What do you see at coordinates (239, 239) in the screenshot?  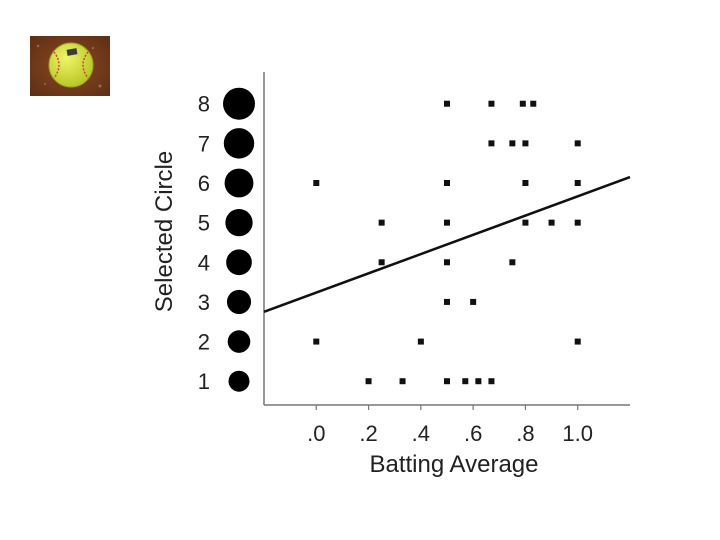 I see `circle-size-legend` at bounding box center [239, 239].